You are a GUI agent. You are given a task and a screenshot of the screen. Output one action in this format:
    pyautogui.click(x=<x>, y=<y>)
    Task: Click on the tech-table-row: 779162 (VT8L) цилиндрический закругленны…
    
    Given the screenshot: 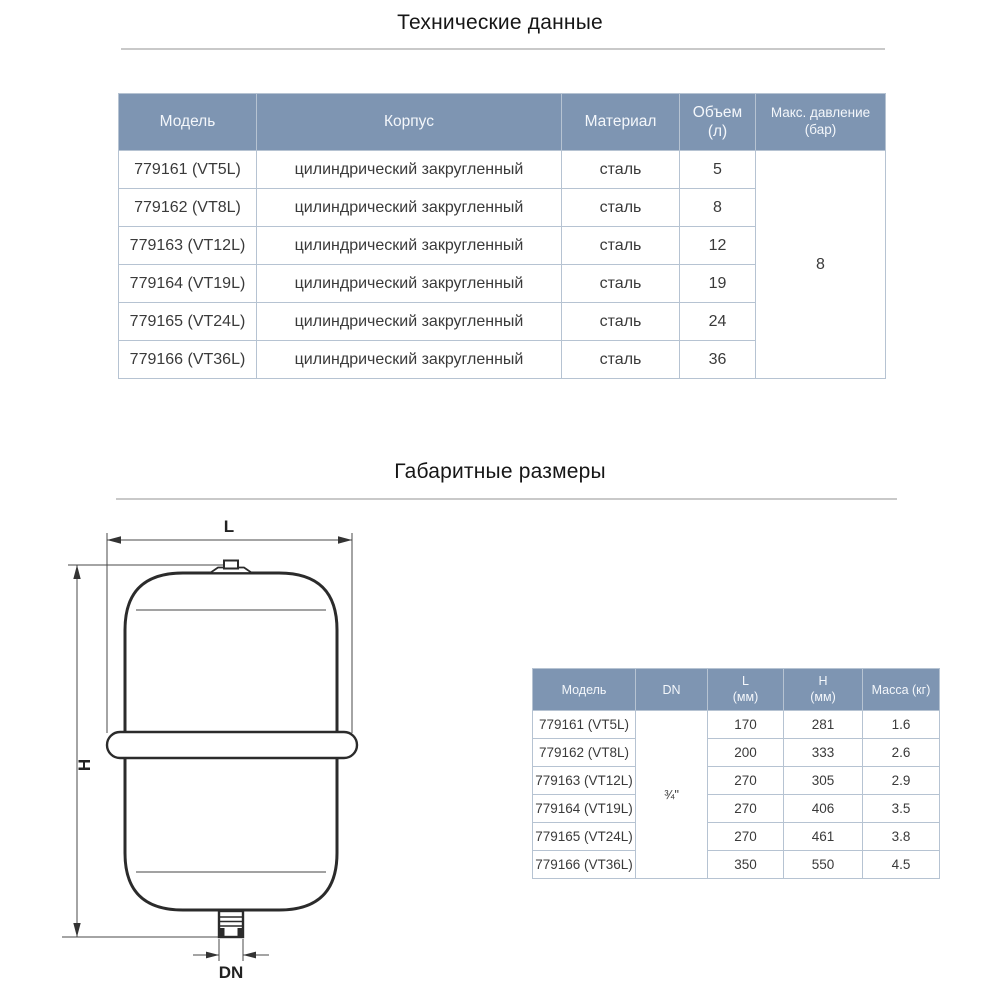 What is the action you would take?
    pyautogui.click(x=502, y=207)
    